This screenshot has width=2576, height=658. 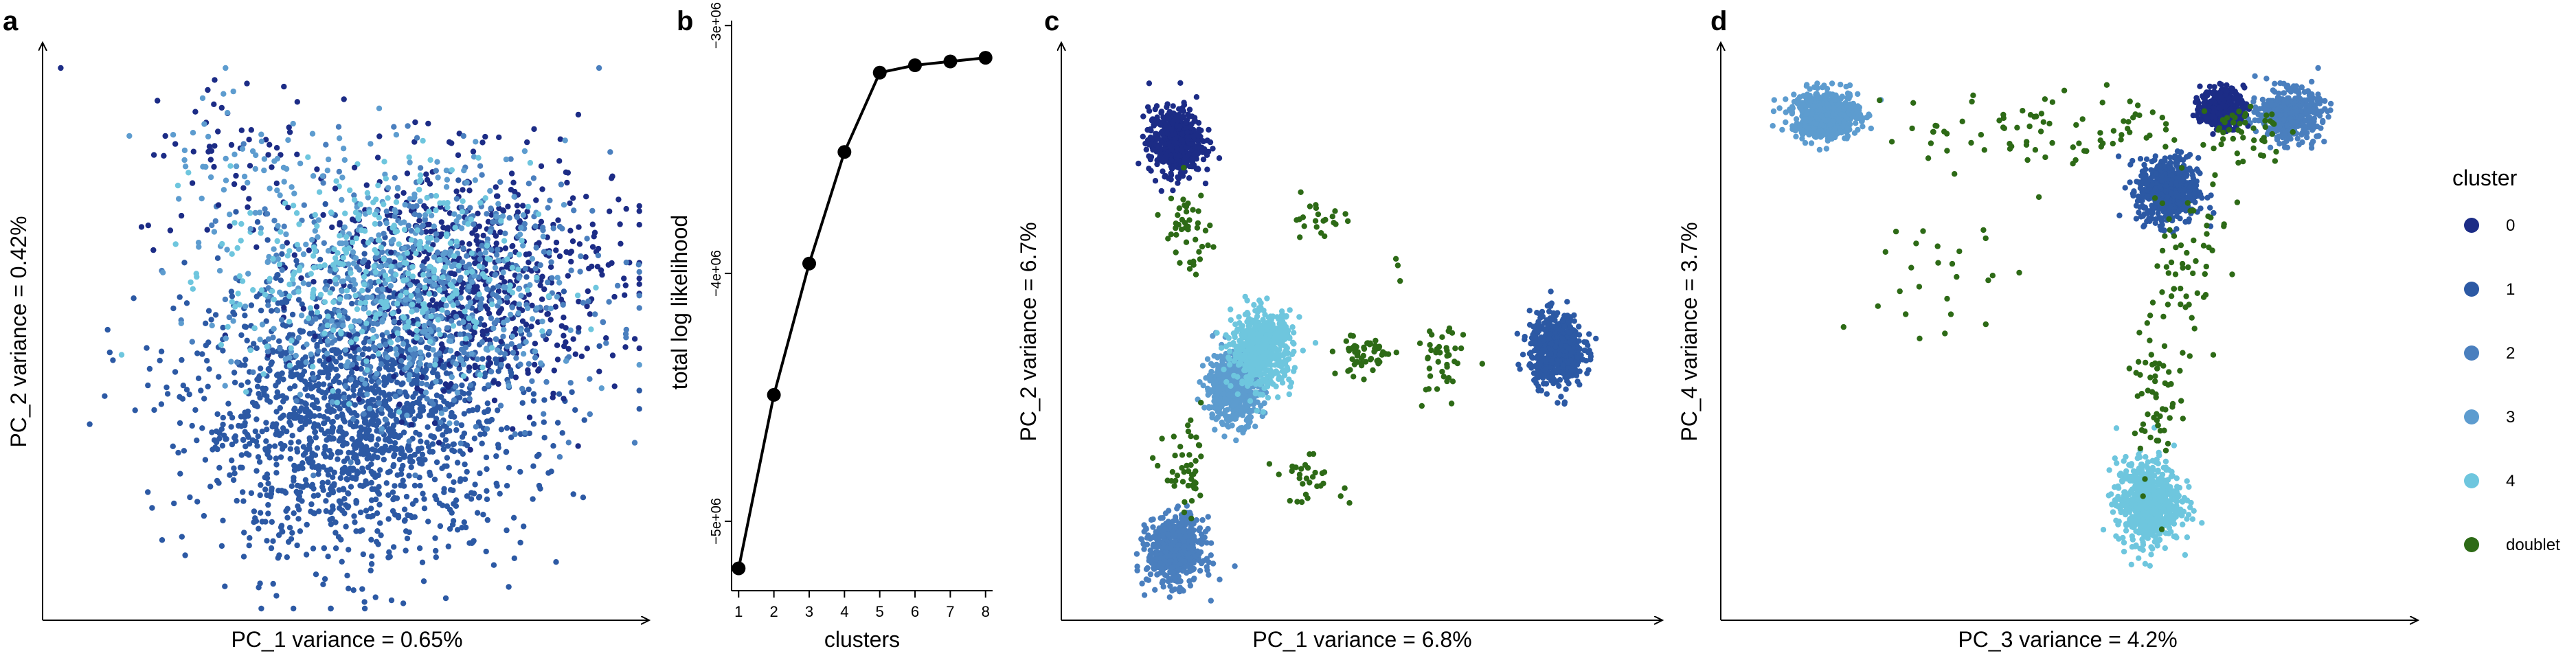 I want to click on panel-label-c: c, so click(x=1051, y=21).